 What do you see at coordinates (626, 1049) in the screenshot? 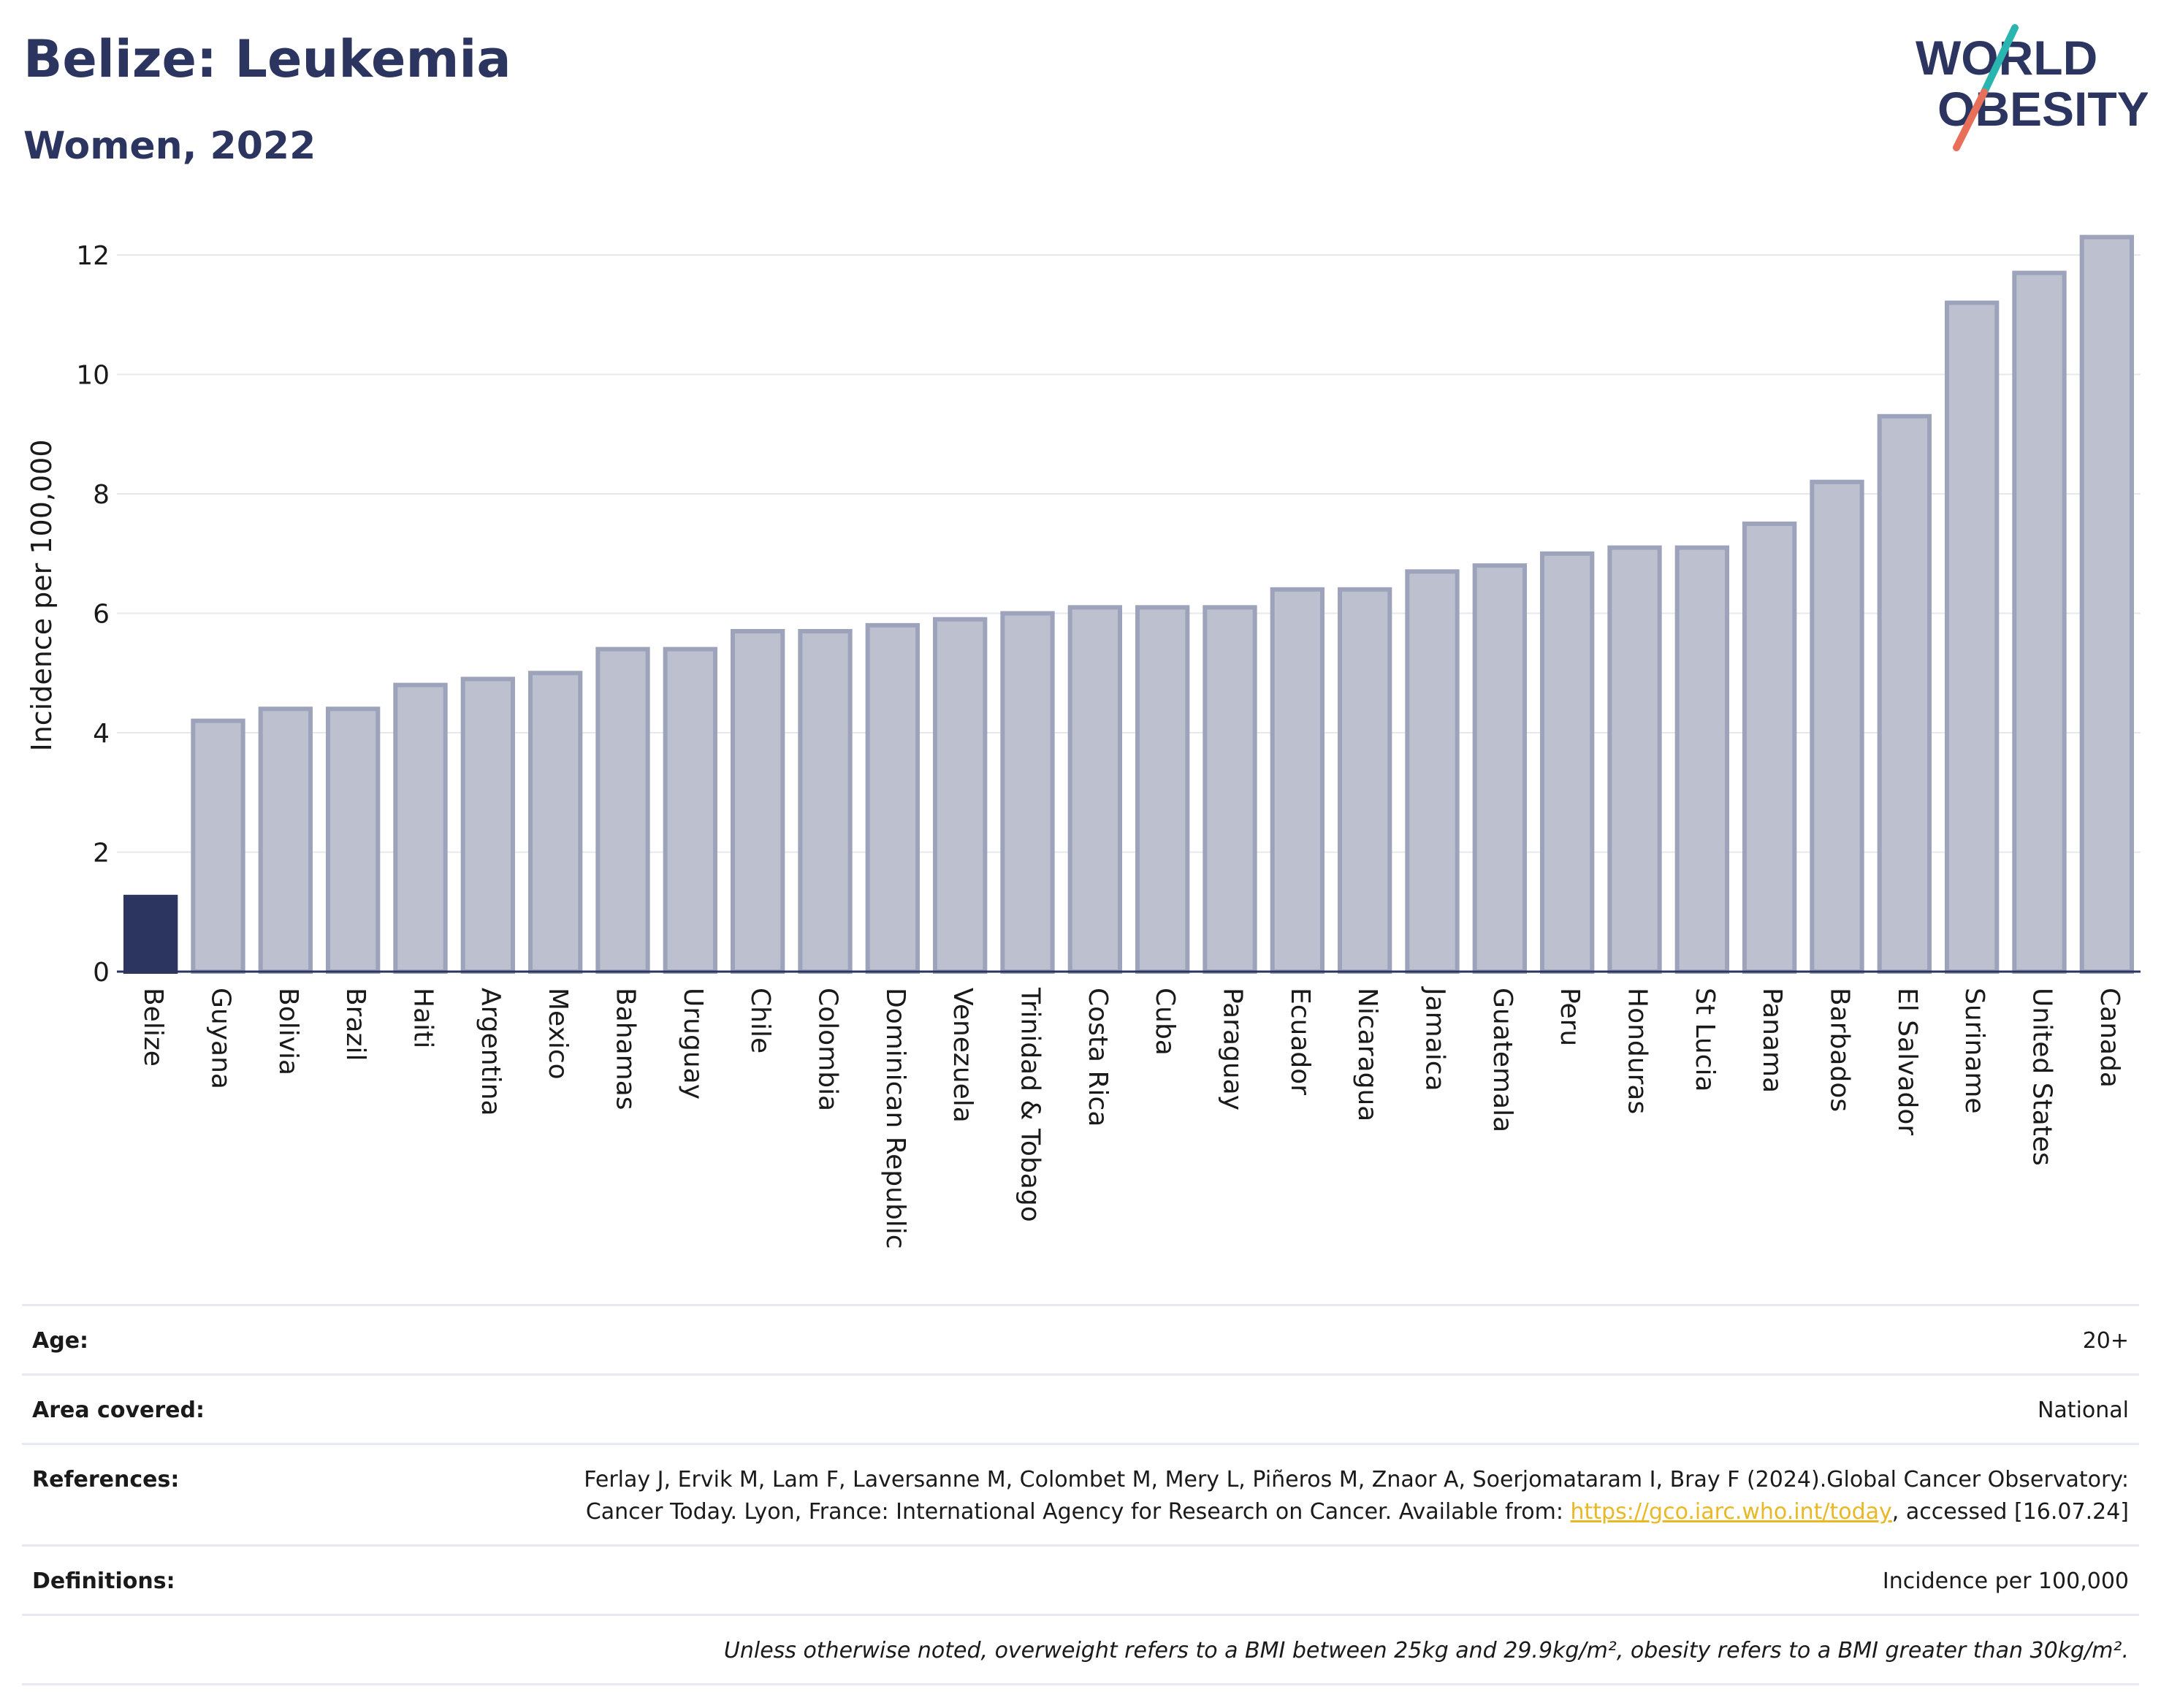
I see `x-tick-label: Bahamas` at bounding box center [626, 1049].